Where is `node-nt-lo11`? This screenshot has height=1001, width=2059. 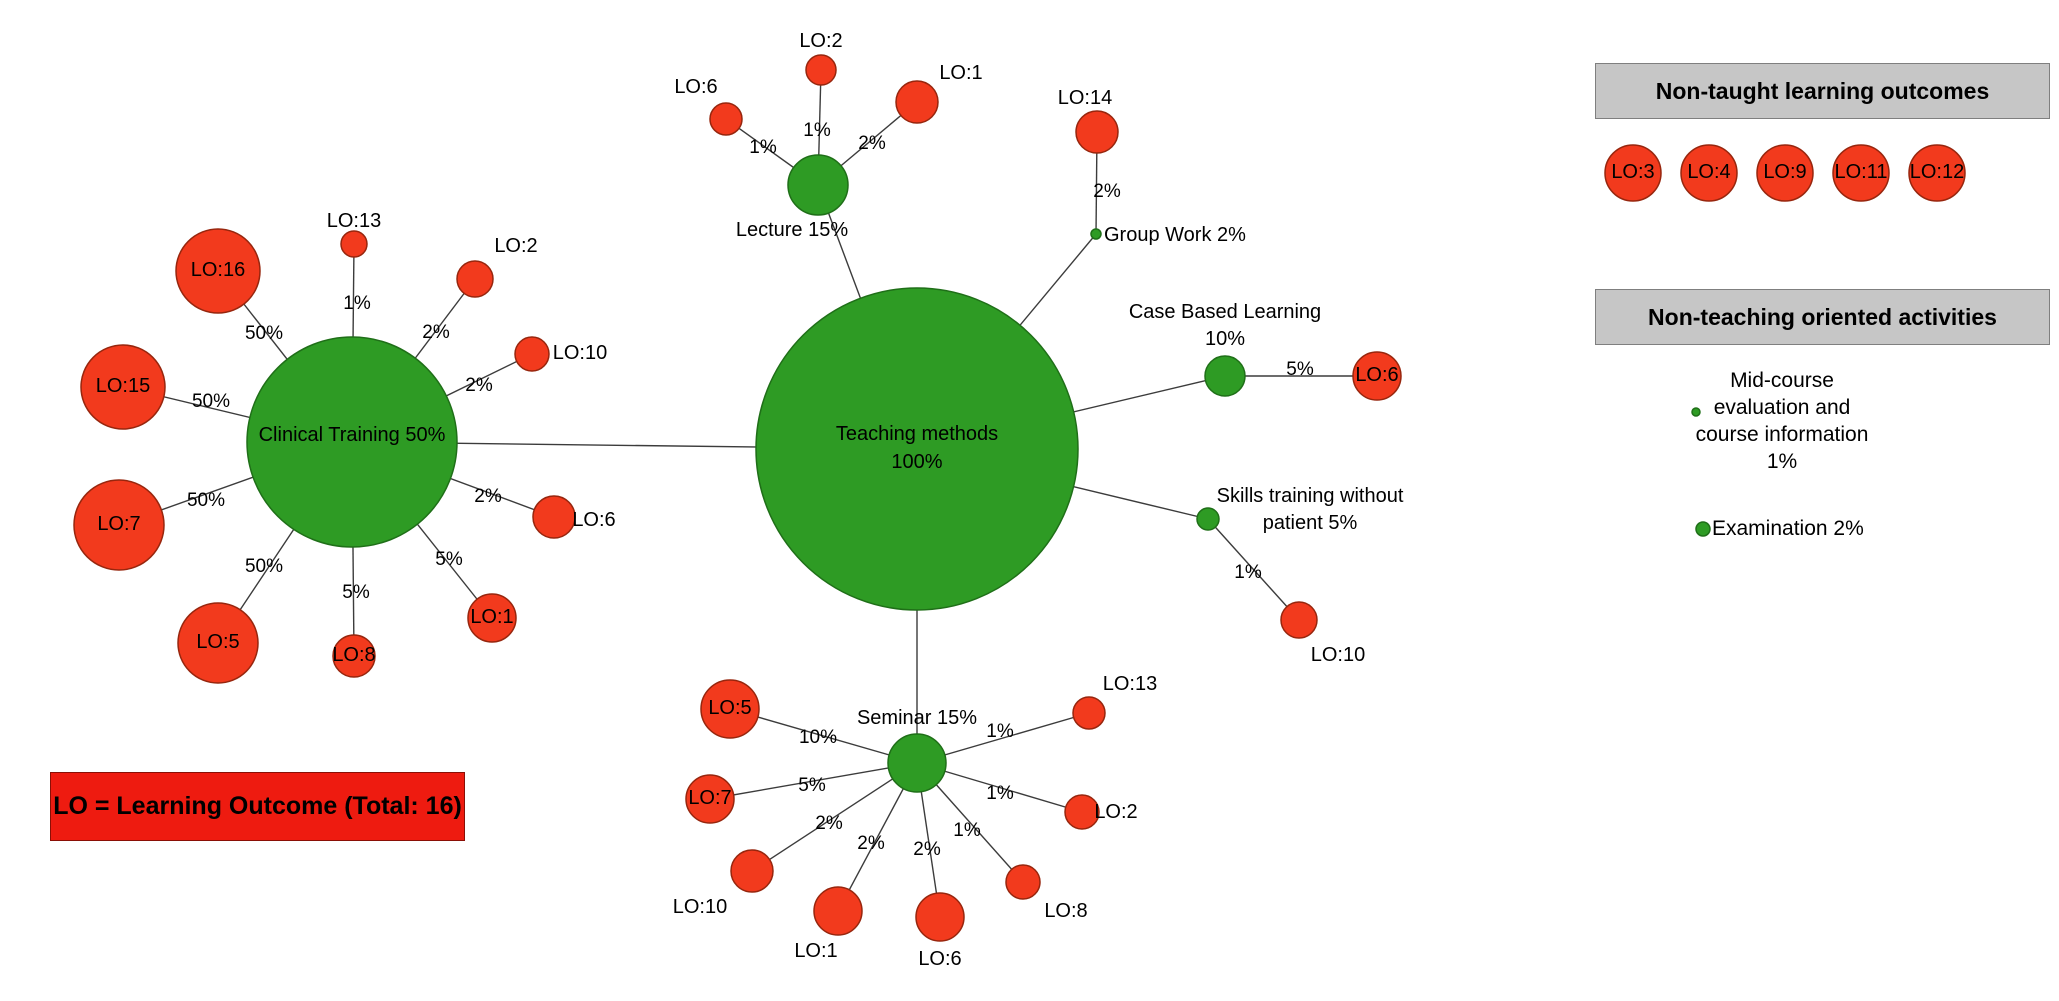 node-nt-lo11 is located at coordinates (1861, 173).